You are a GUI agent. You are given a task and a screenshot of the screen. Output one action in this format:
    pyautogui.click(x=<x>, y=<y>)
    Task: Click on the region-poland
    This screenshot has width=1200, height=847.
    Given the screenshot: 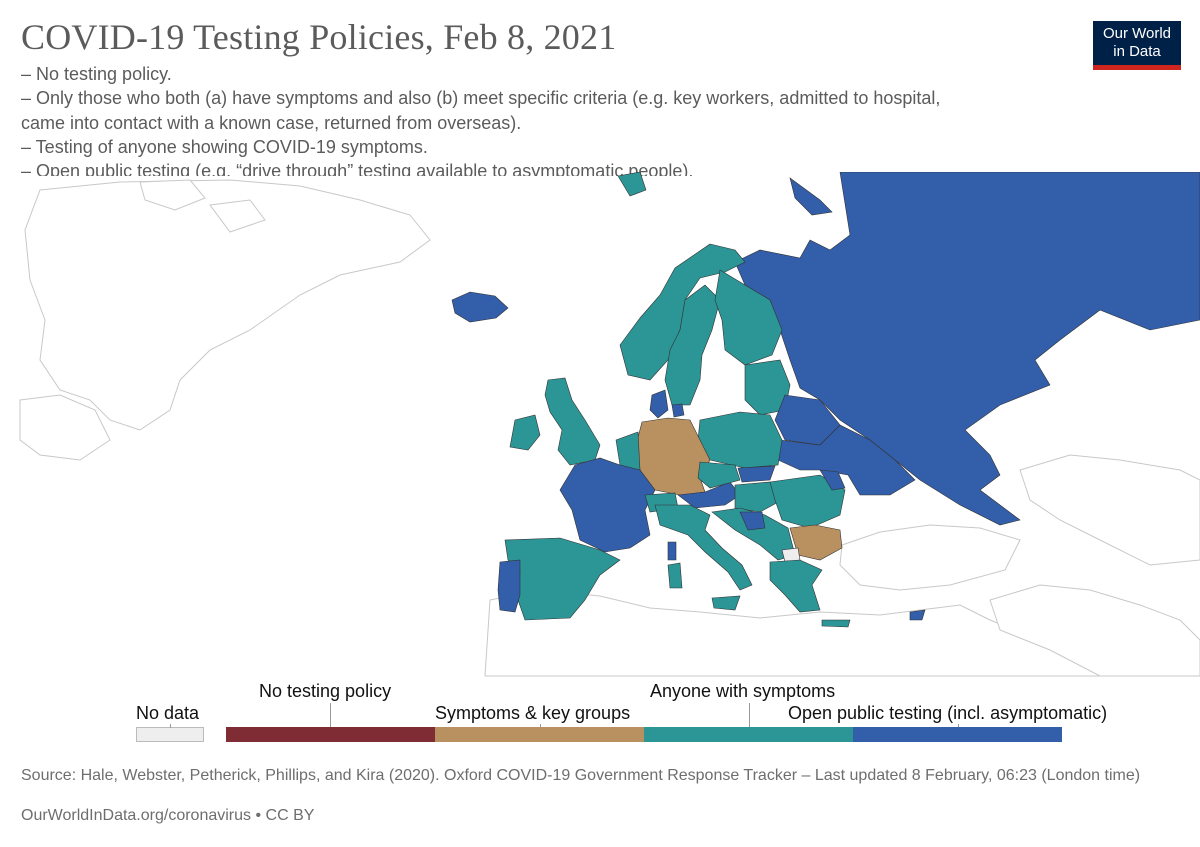 What is the action you would take?
    pyautogui.click(x=740, y=440)
    